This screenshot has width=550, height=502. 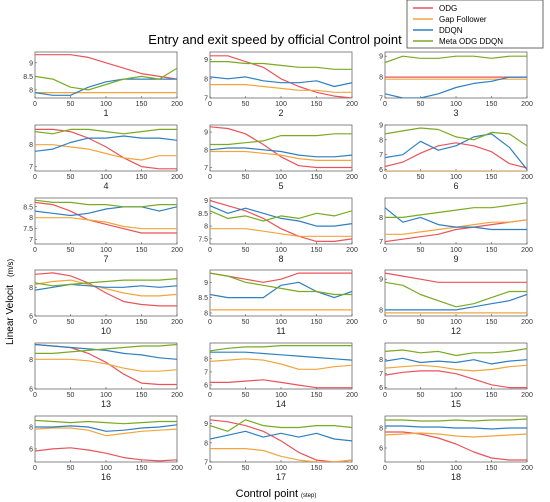 What do you see at coordinates (105, 259) in the screenshot?
I see `panel-7-label: 7` at bounding box center [105, 259].